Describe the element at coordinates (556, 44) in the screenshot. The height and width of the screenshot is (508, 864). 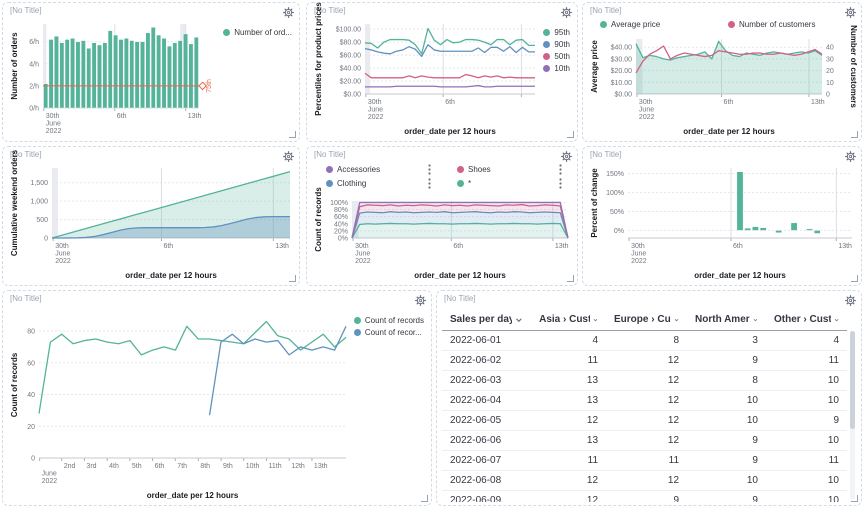
I see `legend-item: 90th` at that location.